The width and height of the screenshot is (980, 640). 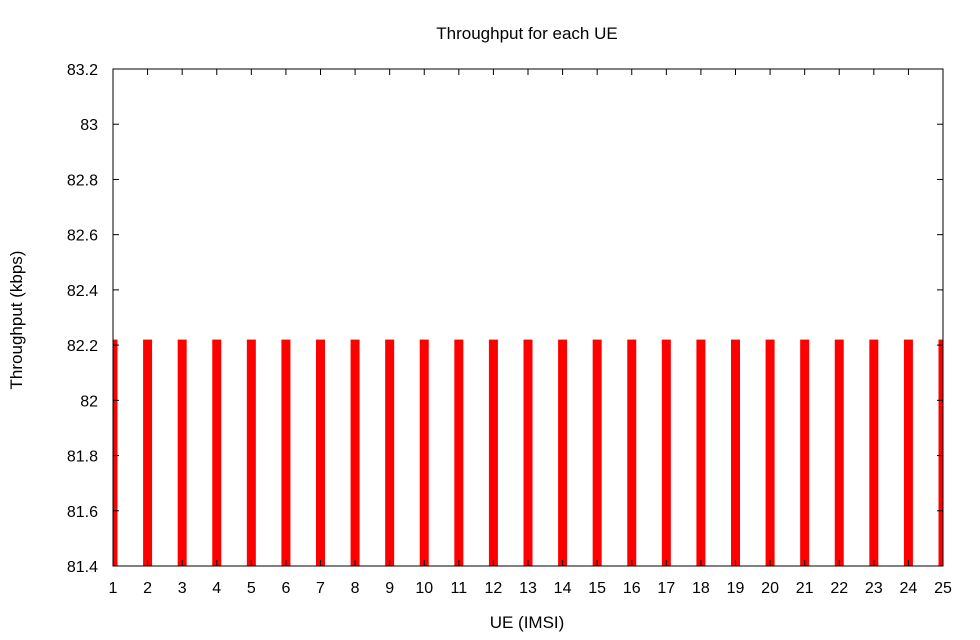 I want to click on x-tick-label: 3, so click(x=182, y=588).